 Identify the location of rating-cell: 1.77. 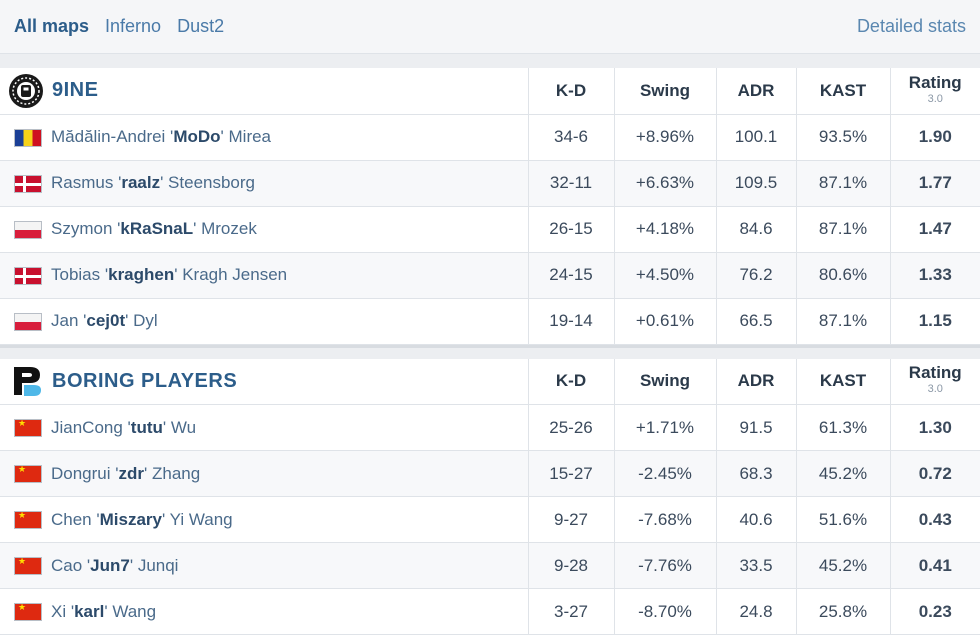
(934, 183).